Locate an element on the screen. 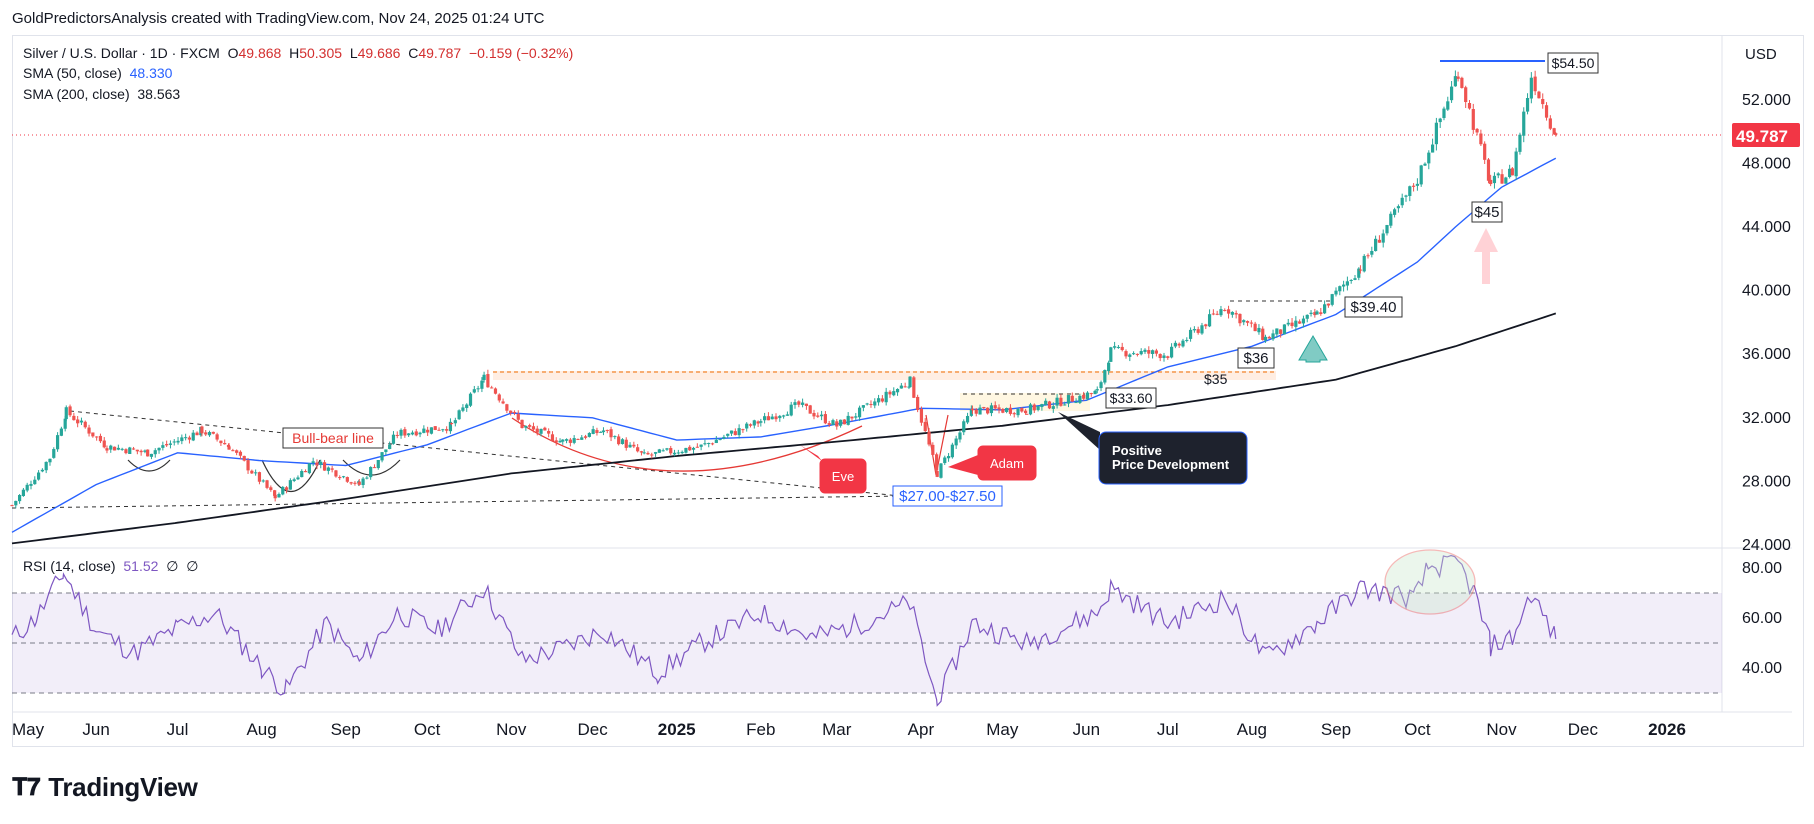  legend-rsi: RSI (14, close) 51.52 ∅ ∅ is located at coordinates (110, 566).